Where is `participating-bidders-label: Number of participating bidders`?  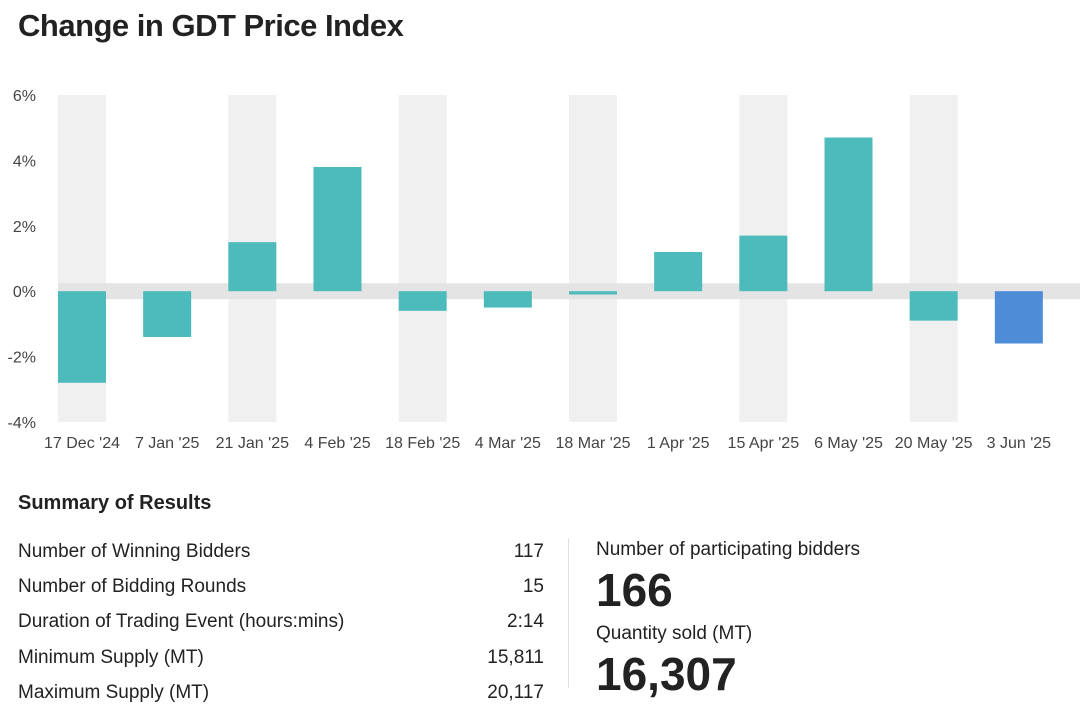 participating-bidders-label: Number of participating bidders is located at coordinates (728, 549).